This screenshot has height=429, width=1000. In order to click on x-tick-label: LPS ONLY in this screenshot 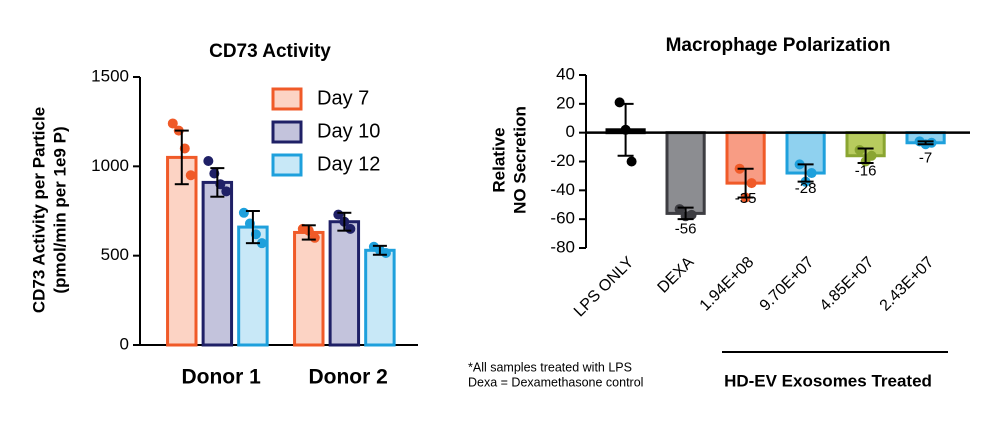, I will do `click(604, 287)`.